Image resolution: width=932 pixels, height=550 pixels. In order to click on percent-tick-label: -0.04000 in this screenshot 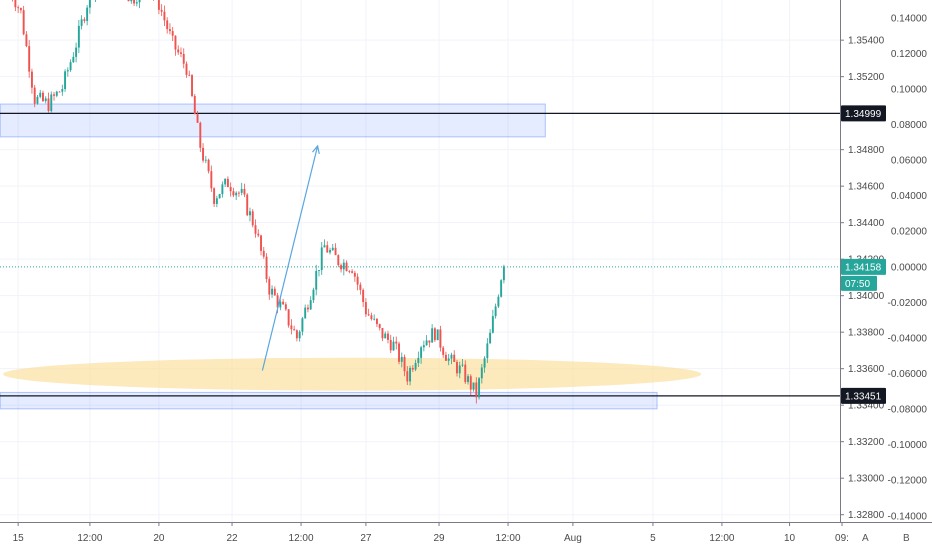, I will do `click(908, 338)`.